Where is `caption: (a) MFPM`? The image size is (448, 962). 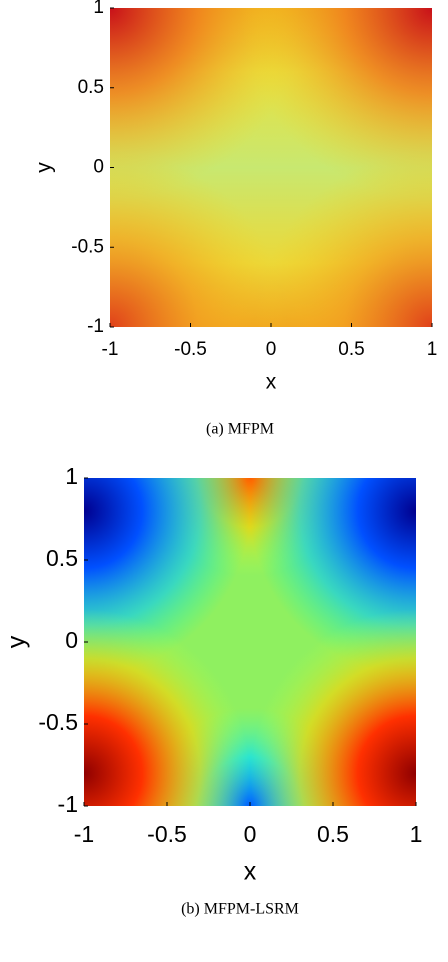 caption: (a) MFPM is located at coordinates (240, 429).